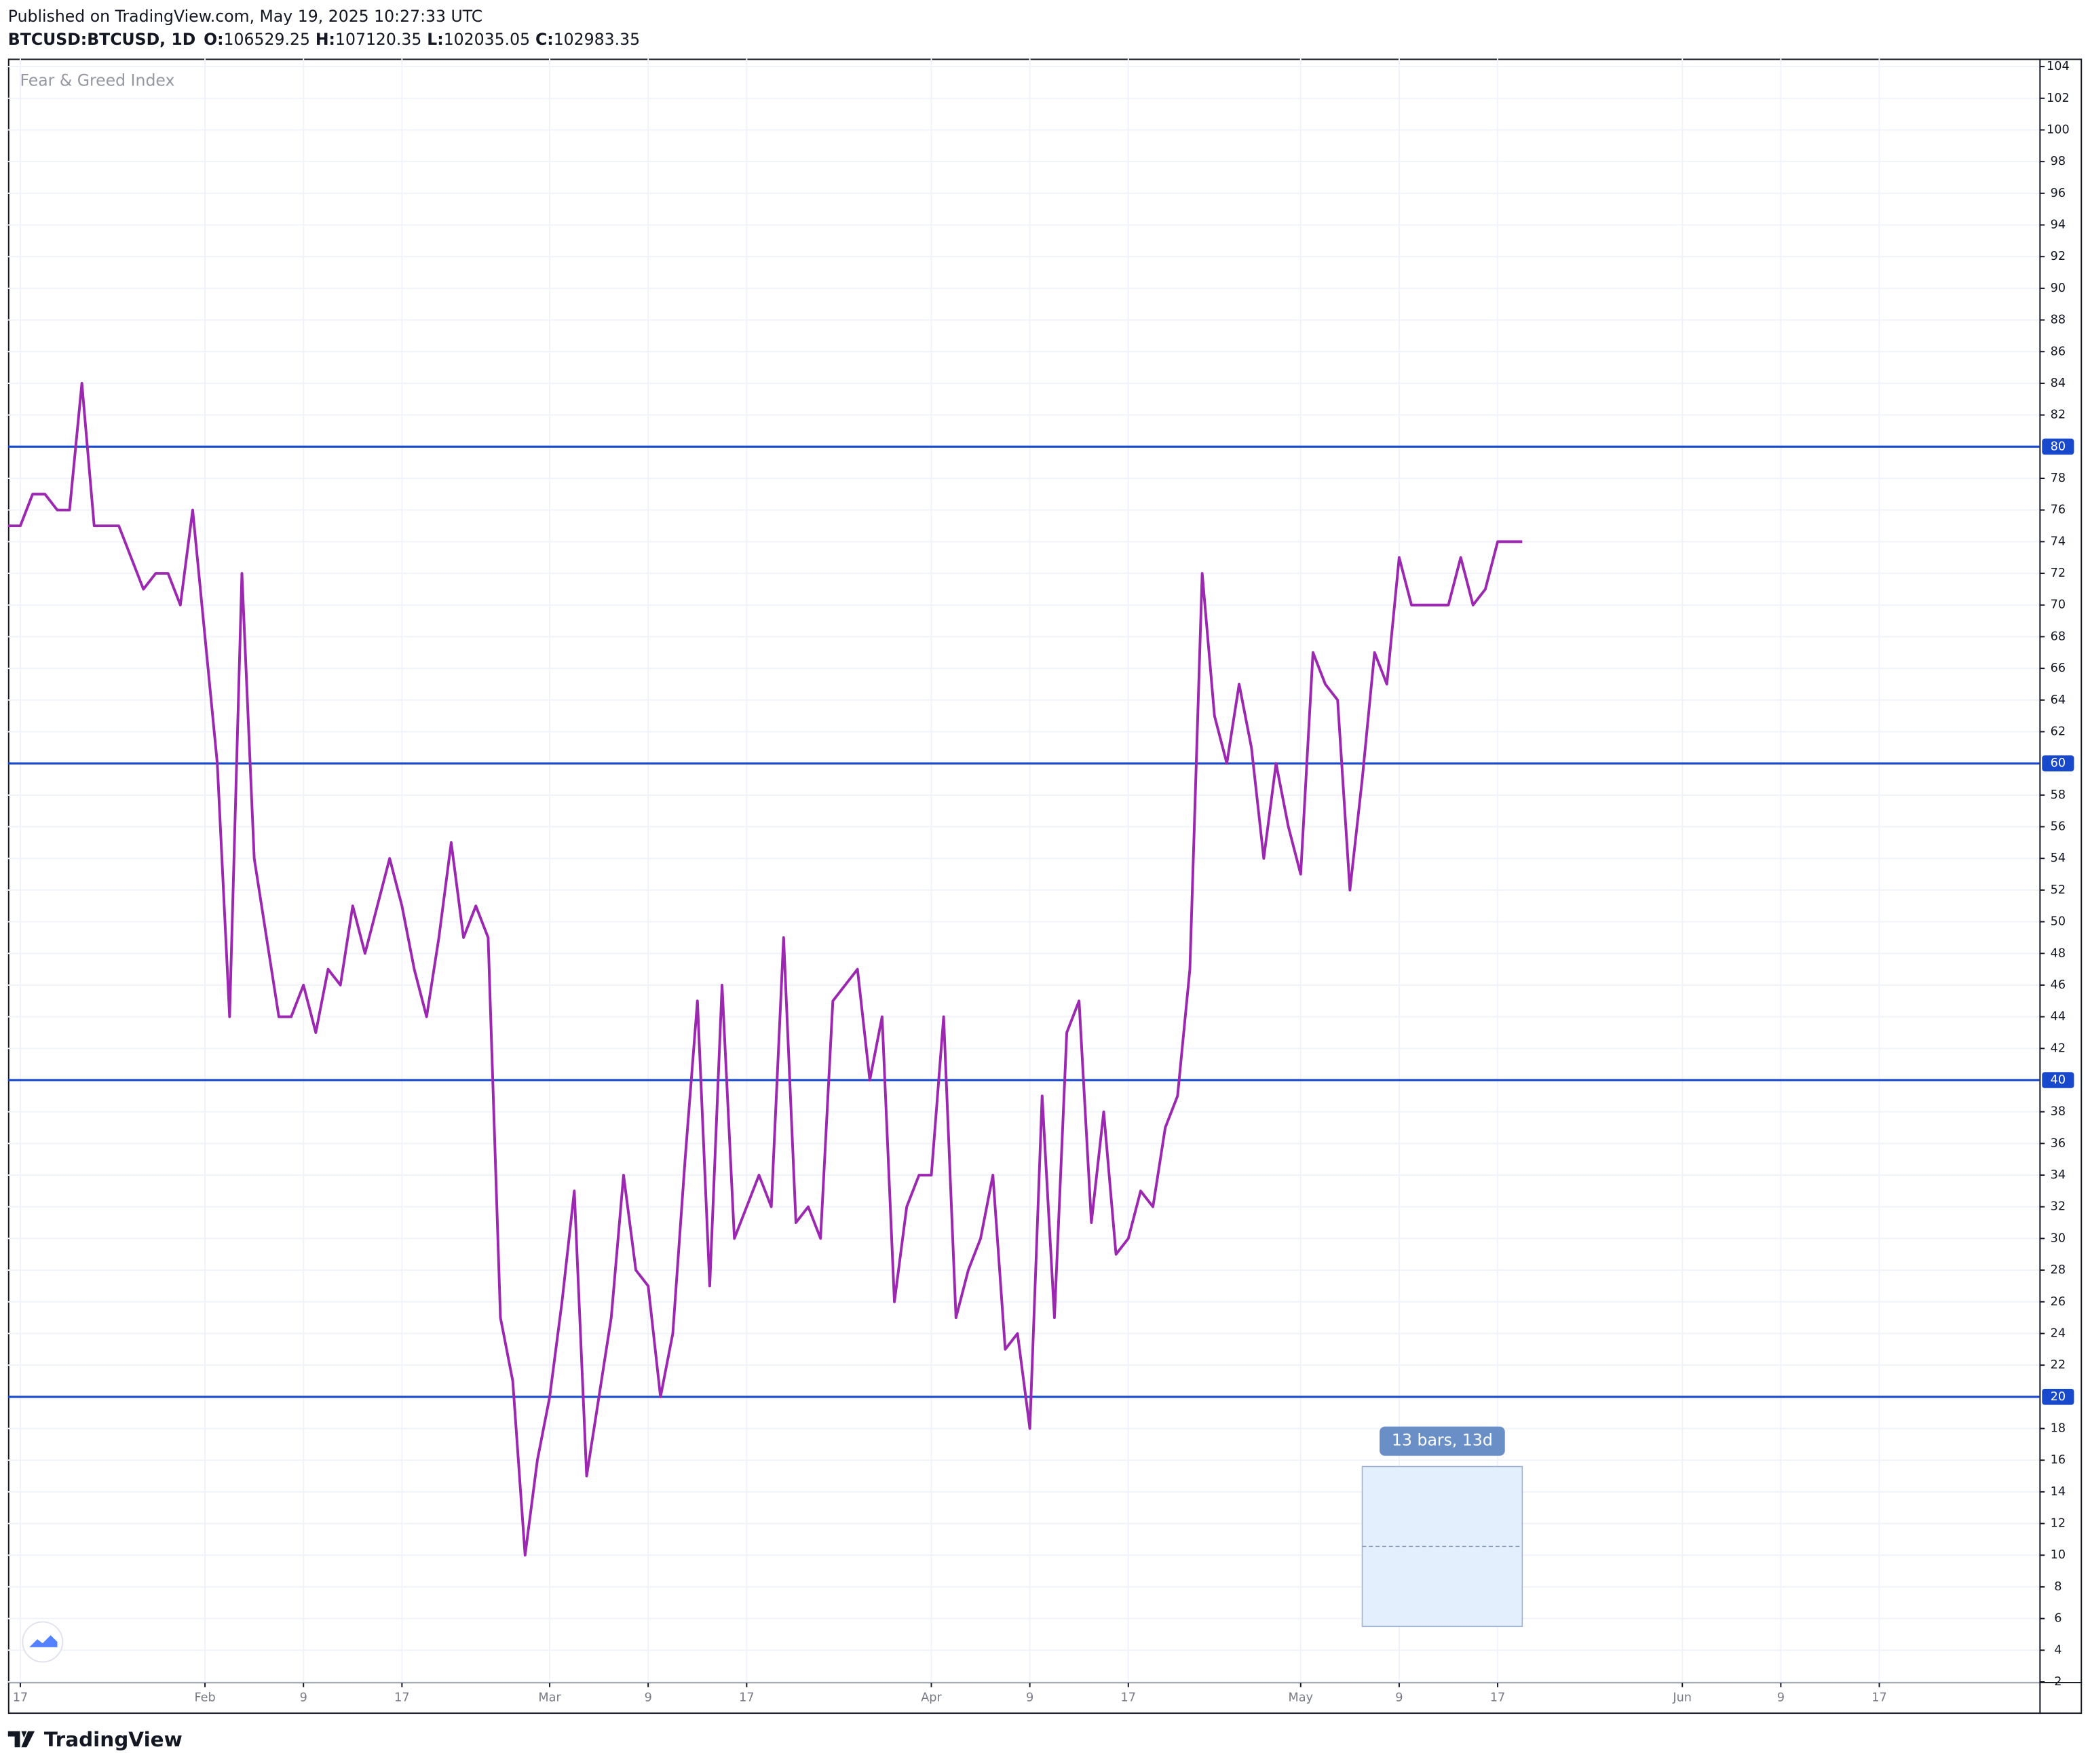 This screenshot has height=1764, width=2090. What do you see at coordinates (487, 38) in the screenshot?
I see `ohlc-value: 102035.05` at bounding box center [487, 38].